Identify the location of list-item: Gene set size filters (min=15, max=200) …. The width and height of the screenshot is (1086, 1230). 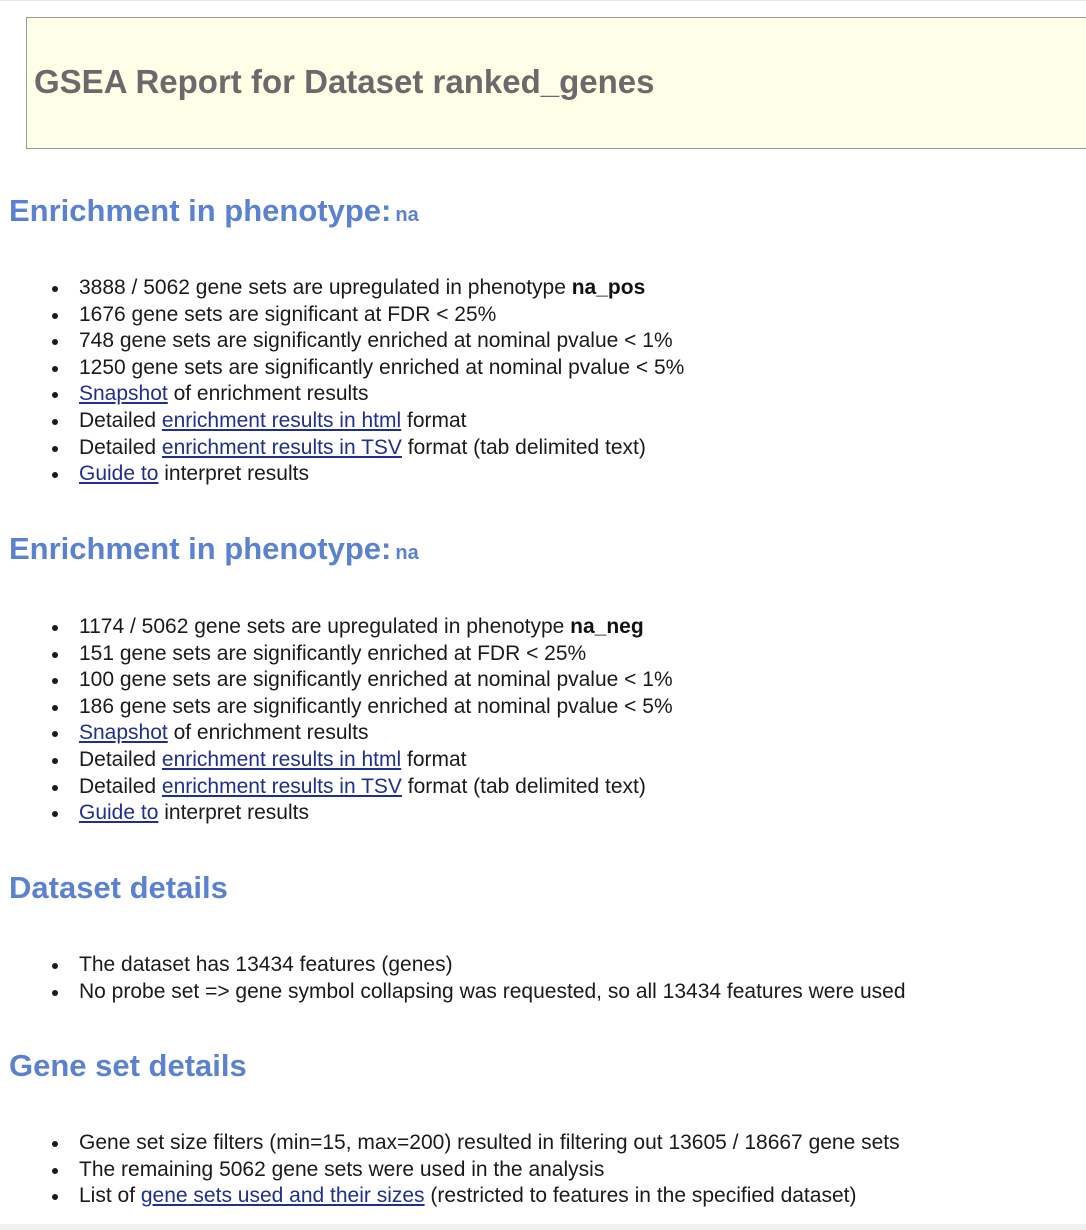
(450, 1143).